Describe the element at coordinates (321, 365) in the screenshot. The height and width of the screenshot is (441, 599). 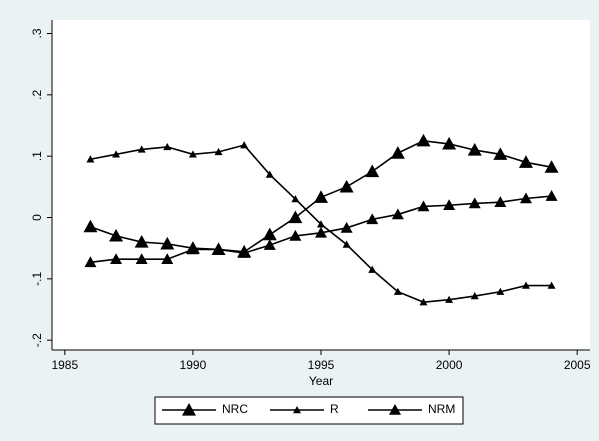
I see `x-tick-label: 1995` at that location.